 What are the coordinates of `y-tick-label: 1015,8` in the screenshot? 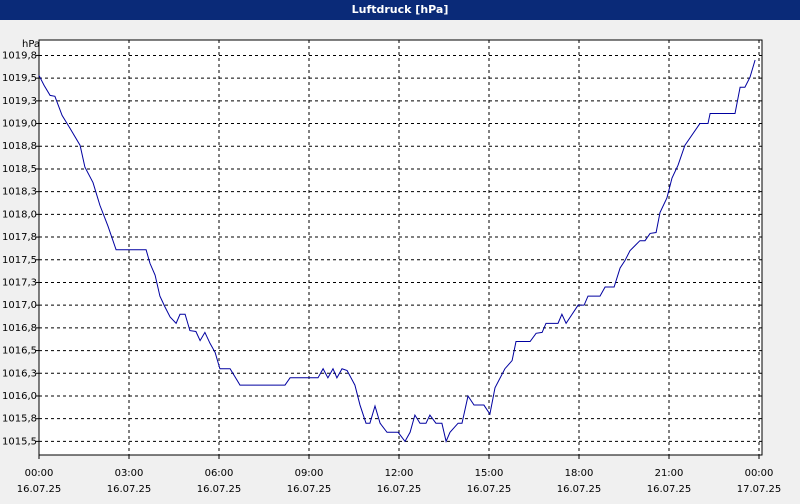 It's located at (19, 419).